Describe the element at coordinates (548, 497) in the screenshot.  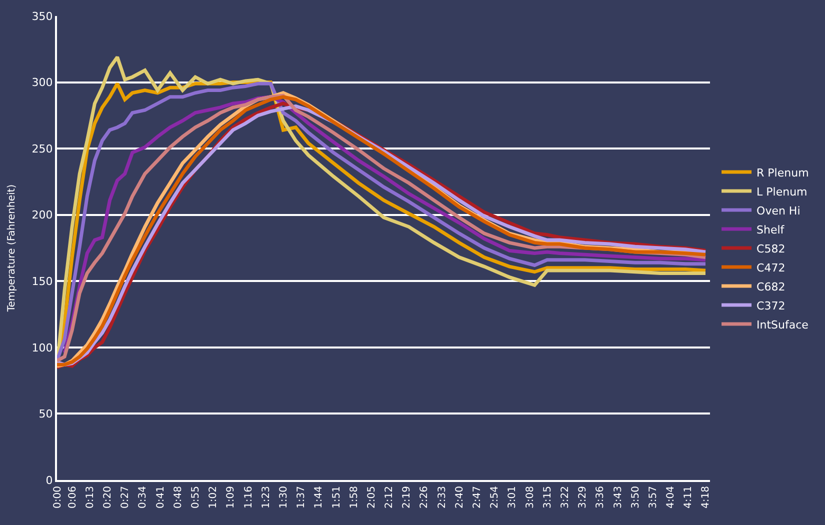
I see `x-tick-label: 3:15` at that location.